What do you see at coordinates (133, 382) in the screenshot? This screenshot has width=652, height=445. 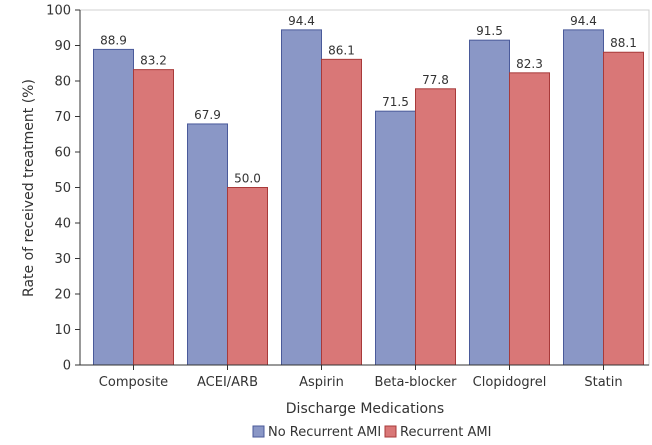 I see `x-tick-label-composite: Composite` at bounding box center [133, 382].